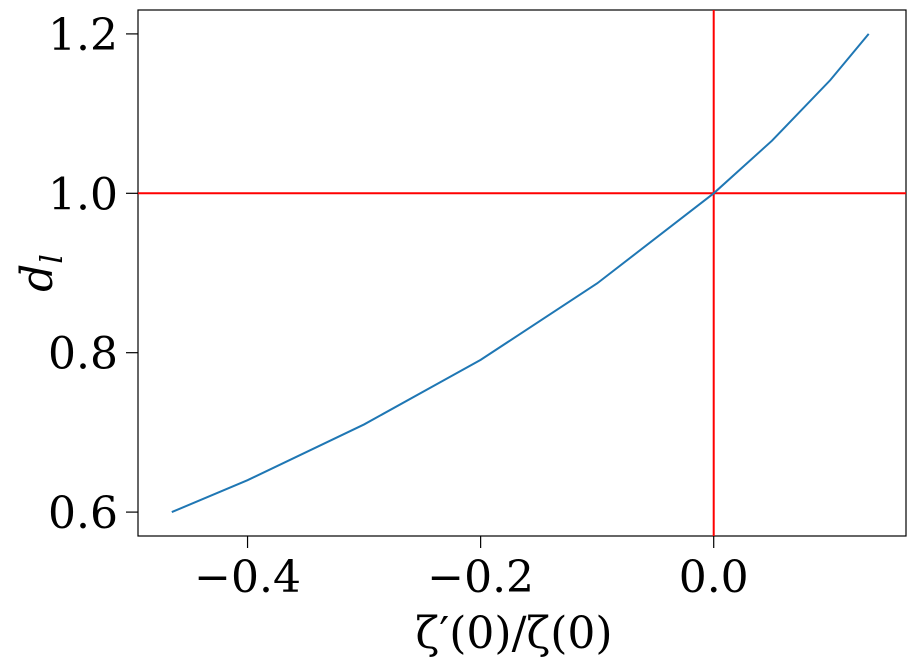 The height and width of the screenshot is (665, 914). What do you see at coordinates (83, 354) in the screenshot?
I see `y-tick-label: 0.8` at bounding box center [83, 354].